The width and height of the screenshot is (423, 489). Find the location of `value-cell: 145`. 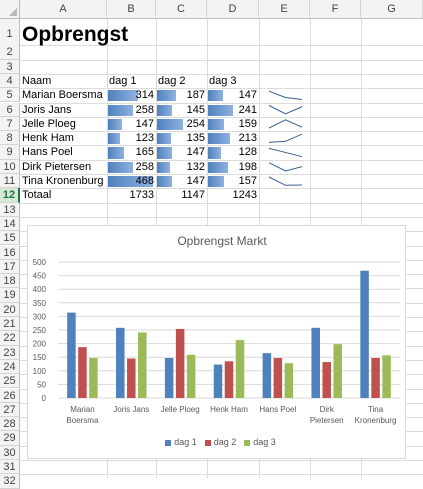

value-cell: 145 is located at coordinates (195, 109).